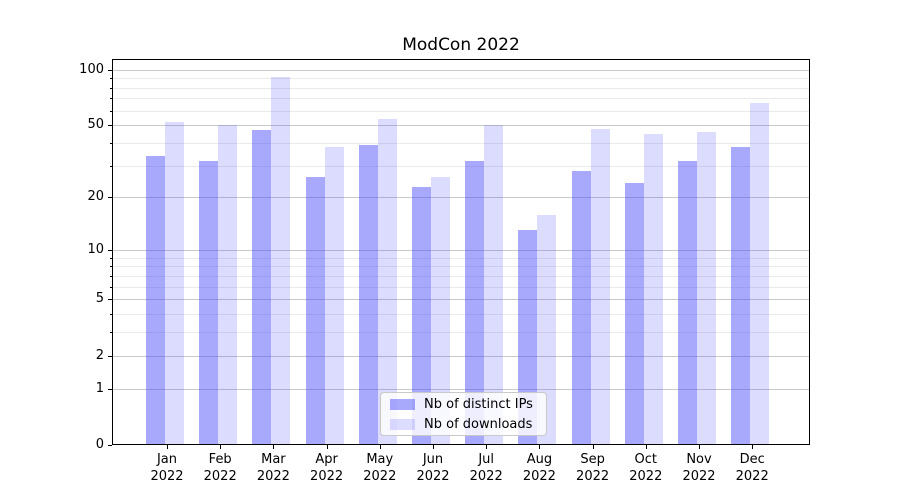 This screenshot has width=900, height=500. What do you see at coordinates (463, 424) in the screenshot?
I see `legend-item-downloads: Nb of downloads` at bounding box center [463, 424].